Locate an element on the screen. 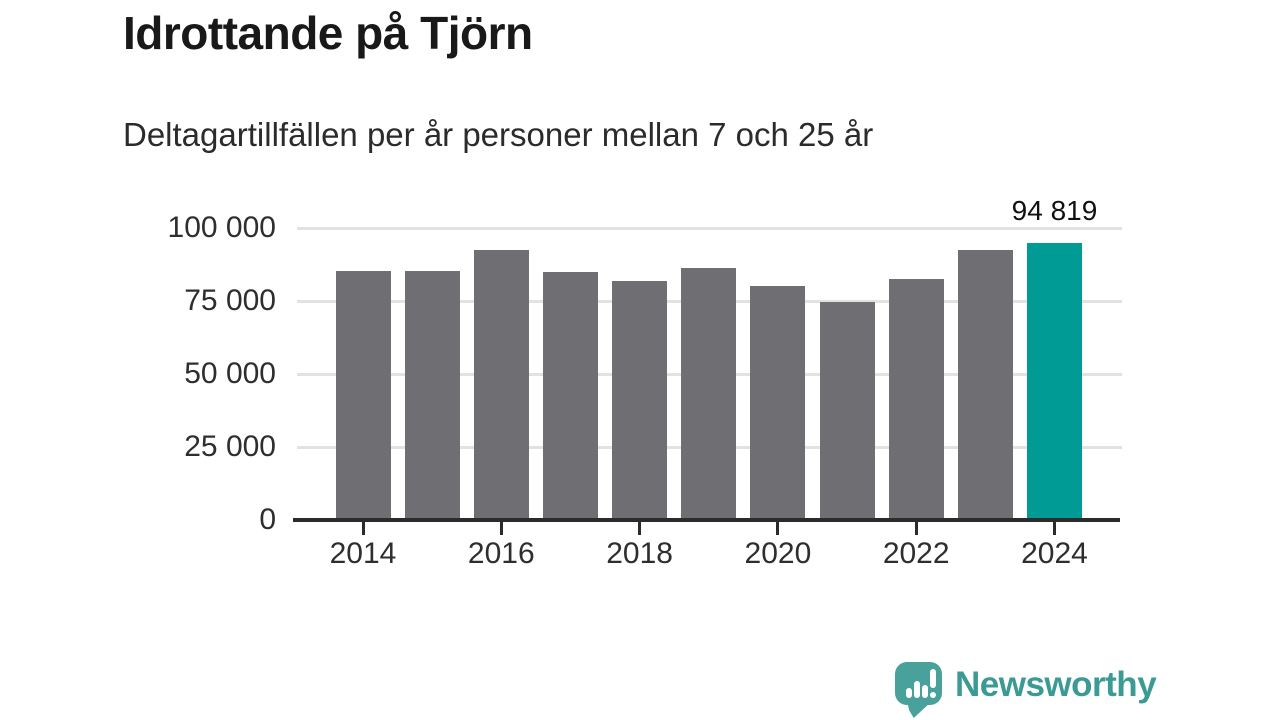 The height and width of the screenshot is (720, 1280). x-axis-line is located at coordinates (706, 520).